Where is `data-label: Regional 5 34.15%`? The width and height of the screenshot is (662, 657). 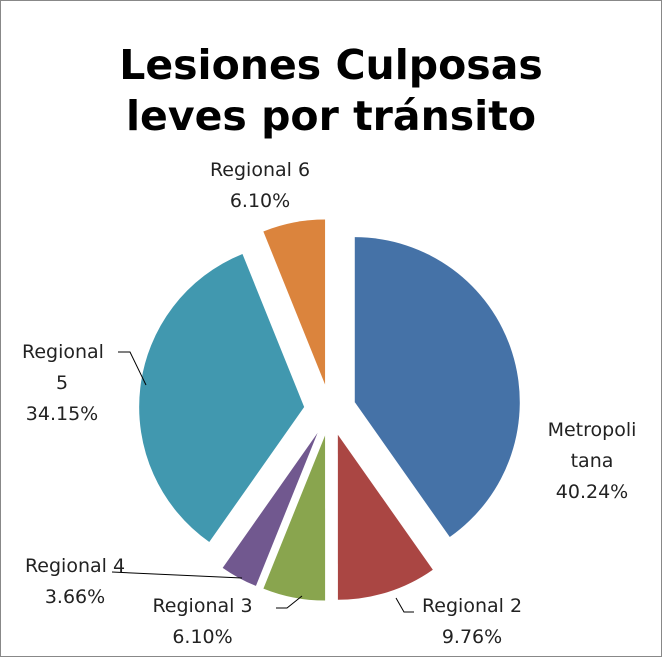
data-label: Regional 5 34.15% is located at coordinates (63, 383).